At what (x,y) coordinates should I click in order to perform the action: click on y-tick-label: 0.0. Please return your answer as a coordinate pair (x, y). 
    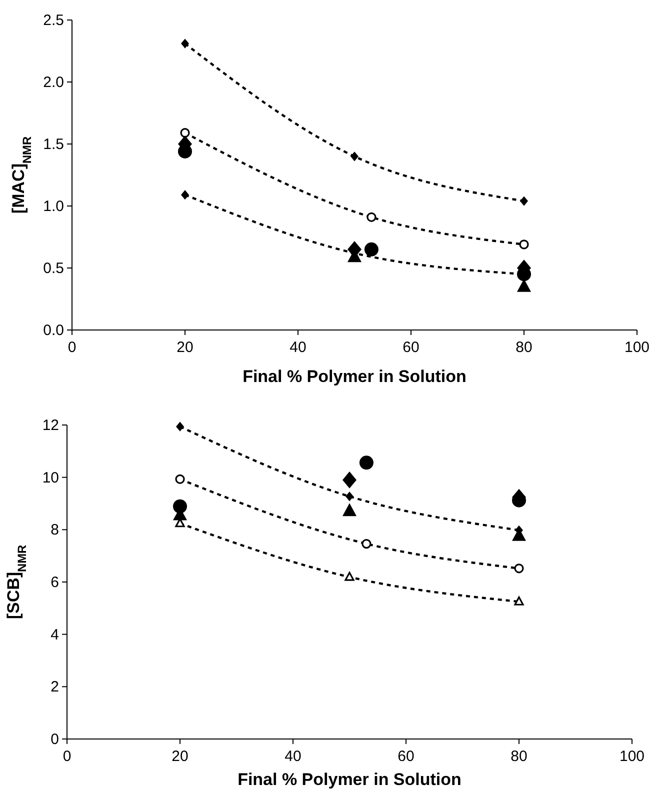
    Looking at the image, I should click on (53, 330).